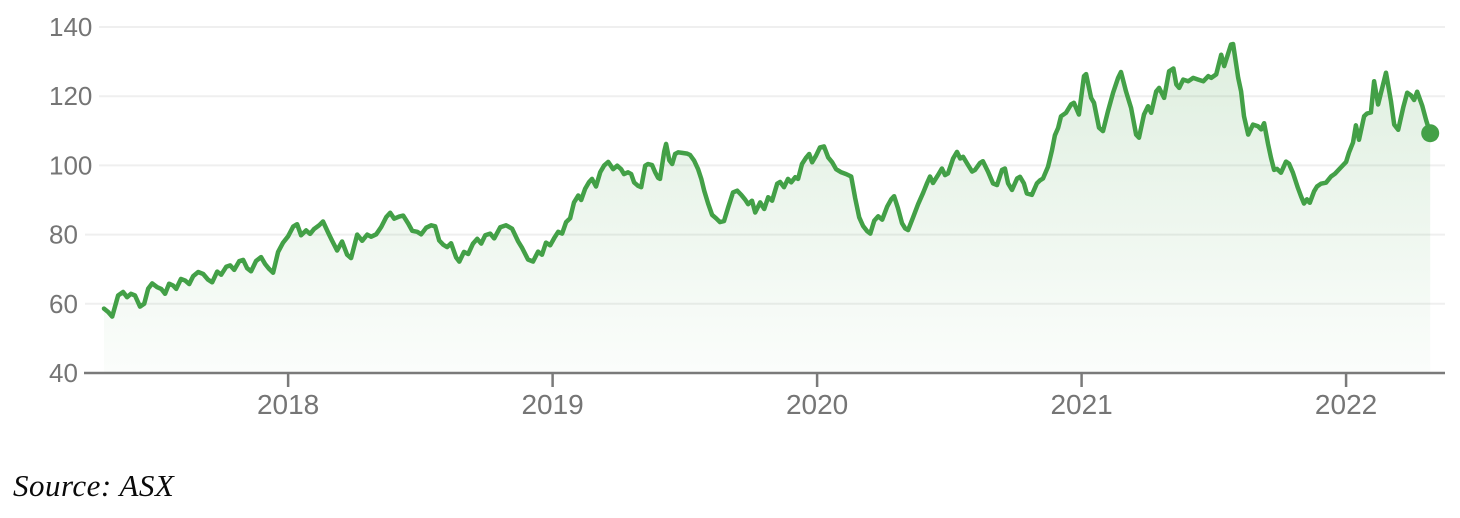 Image resolution: width=1460 pixels, height=518 pixels. Describe the element at coordinates (63, 304) in the screenshot. I see `y-axis-label-60: 60` at that location.